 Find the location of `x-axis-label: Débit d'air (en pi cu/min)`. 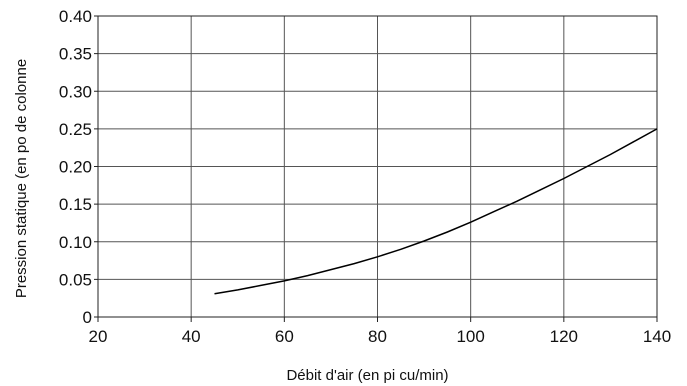

x-axis-label: Débit d'air (en pi cu/min) is located at coordinates (367, 375).